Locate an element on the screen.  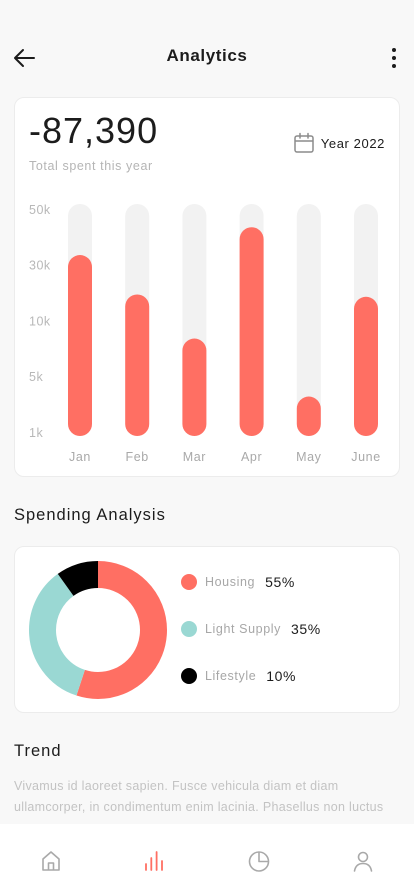
legend-value: 35% is located at coordinates (306, 629).